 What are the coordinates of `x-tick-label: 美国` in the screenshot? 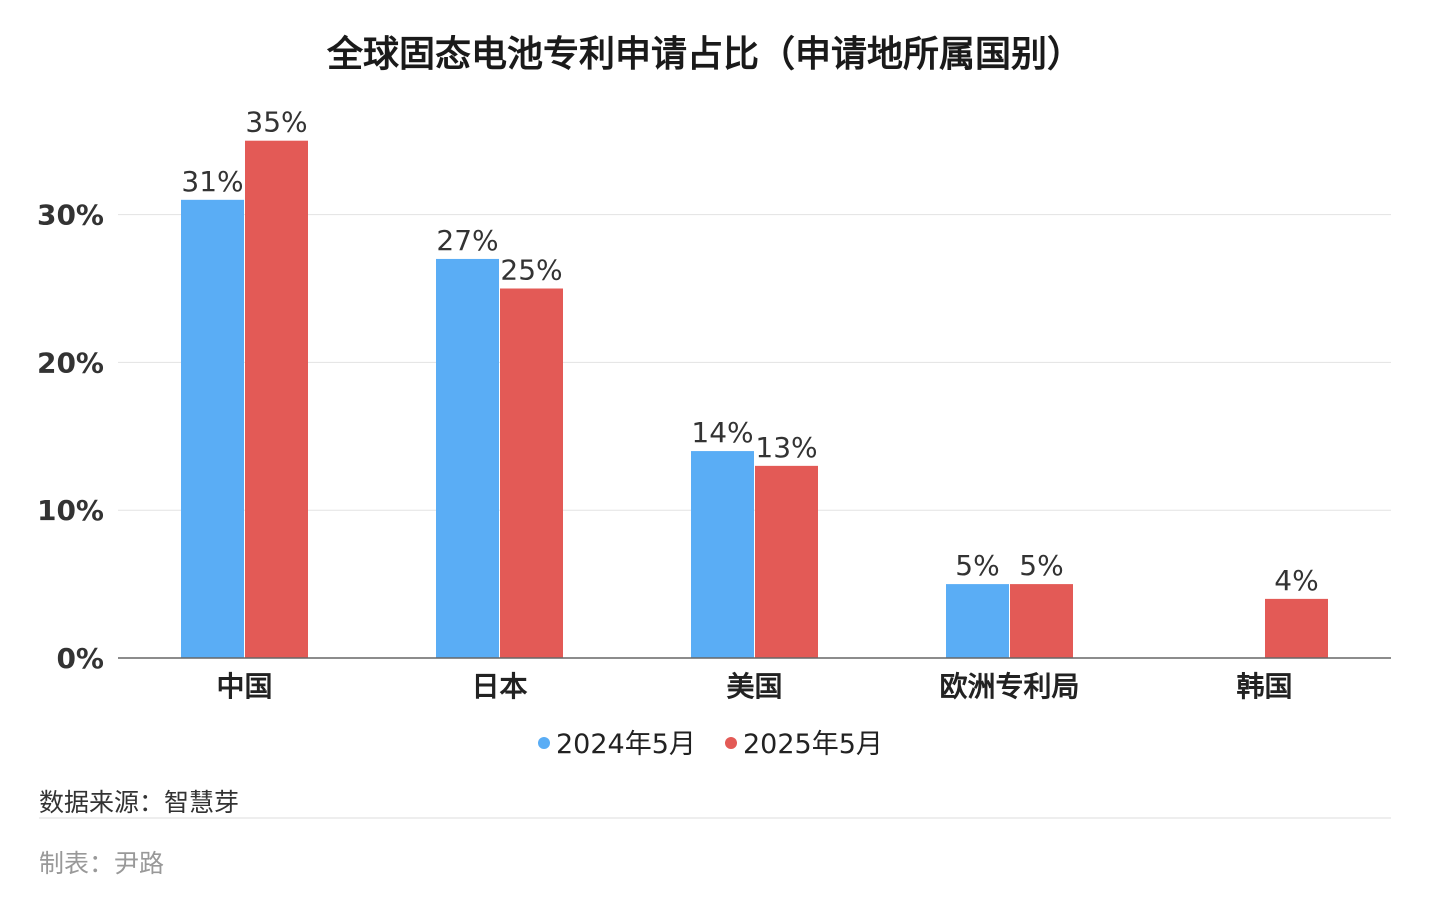 It's located at (754, 686).